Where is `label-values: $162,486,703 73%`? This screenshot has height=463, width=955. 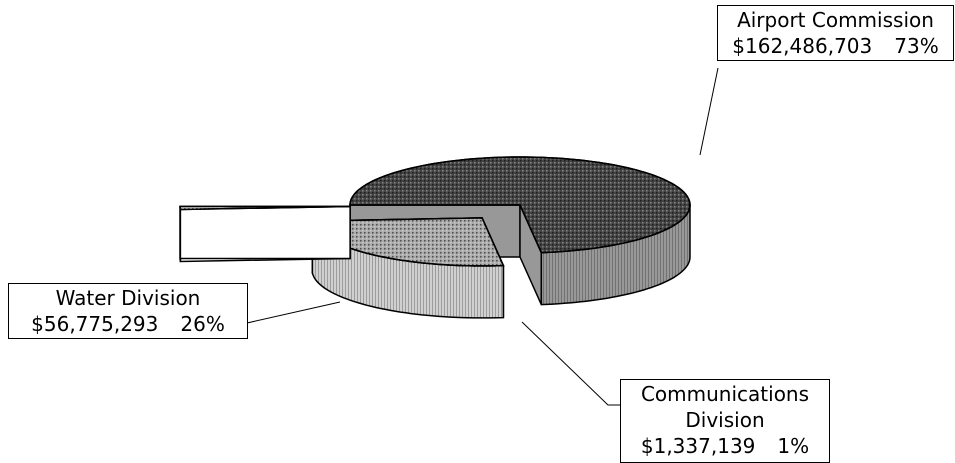 label-values: $162,486,703 73% is located at coordinates (835, 46).